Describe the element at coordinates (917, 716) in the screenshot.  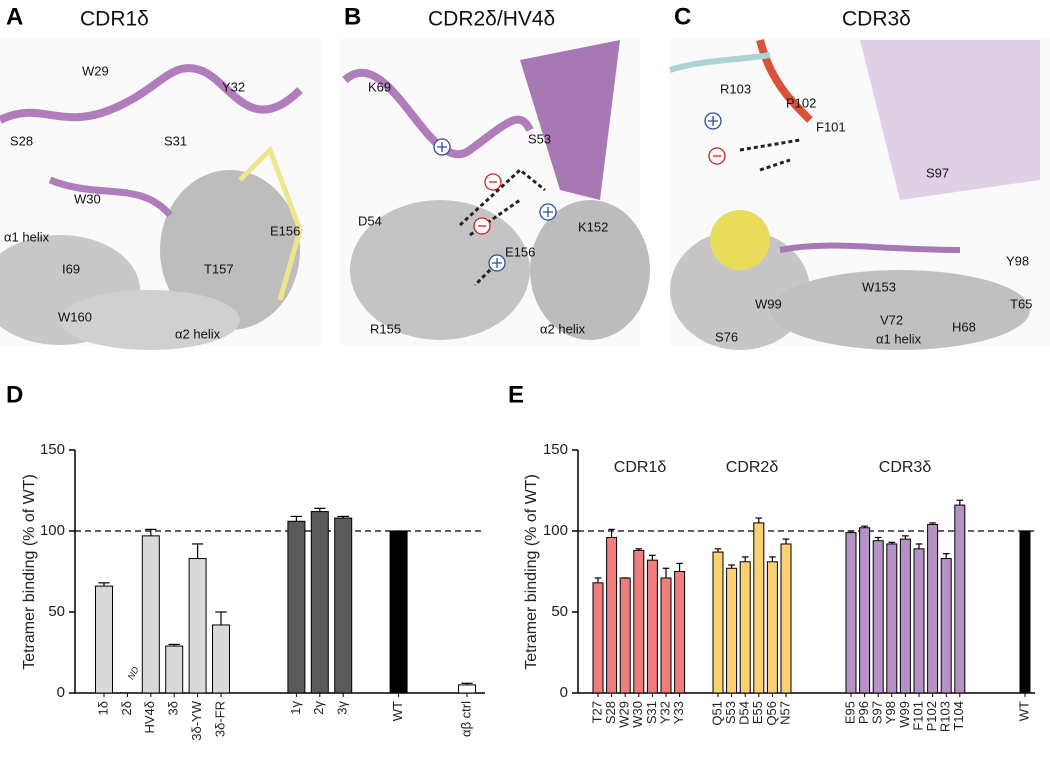
I see `x-tick-label: F101` at that location.